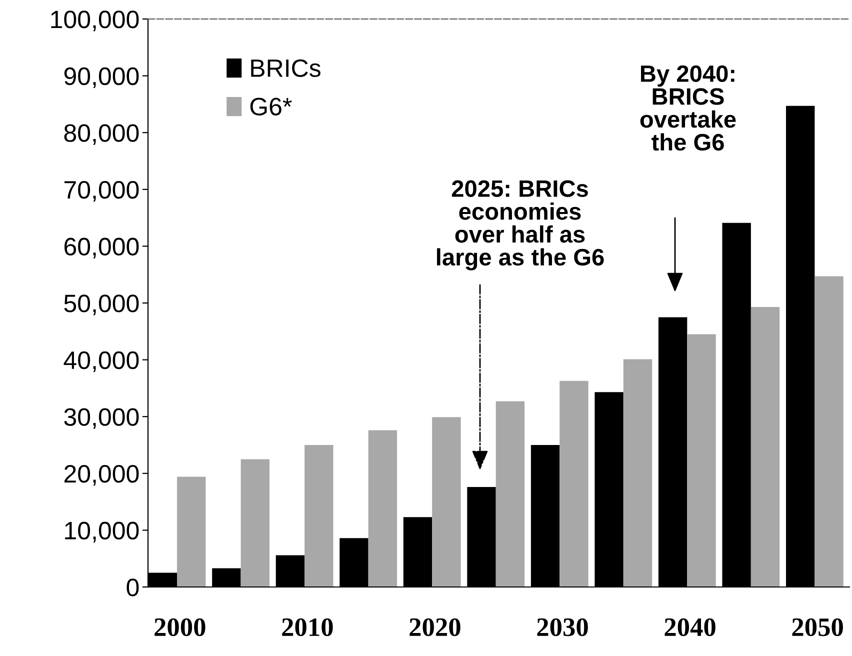 This screenshot has width=852, height=656. What do you see at coordinates (101, 191) in the screenshot?
I see `y-tick-label: 70,000` at bounding box center [101, 191].